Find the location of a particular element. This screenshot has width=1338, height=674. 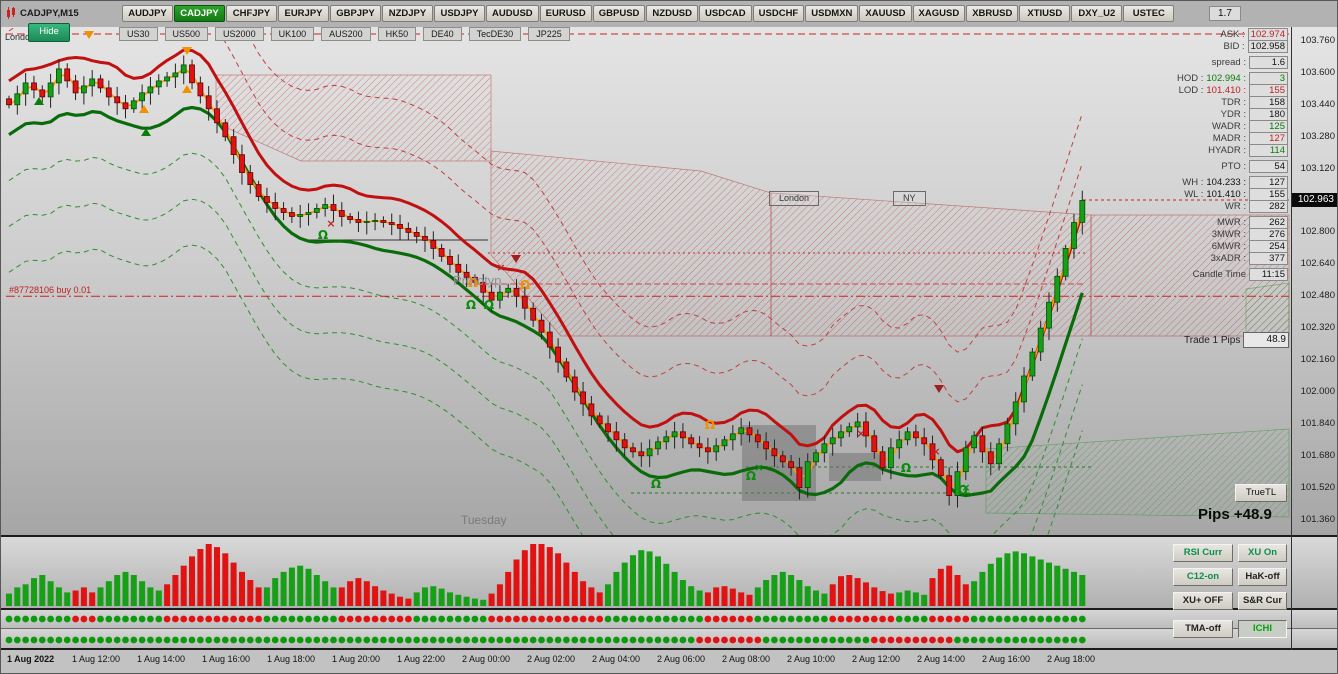

symbol-tab-chfjpy: CHFJPY is located at coordinates (251, 13).